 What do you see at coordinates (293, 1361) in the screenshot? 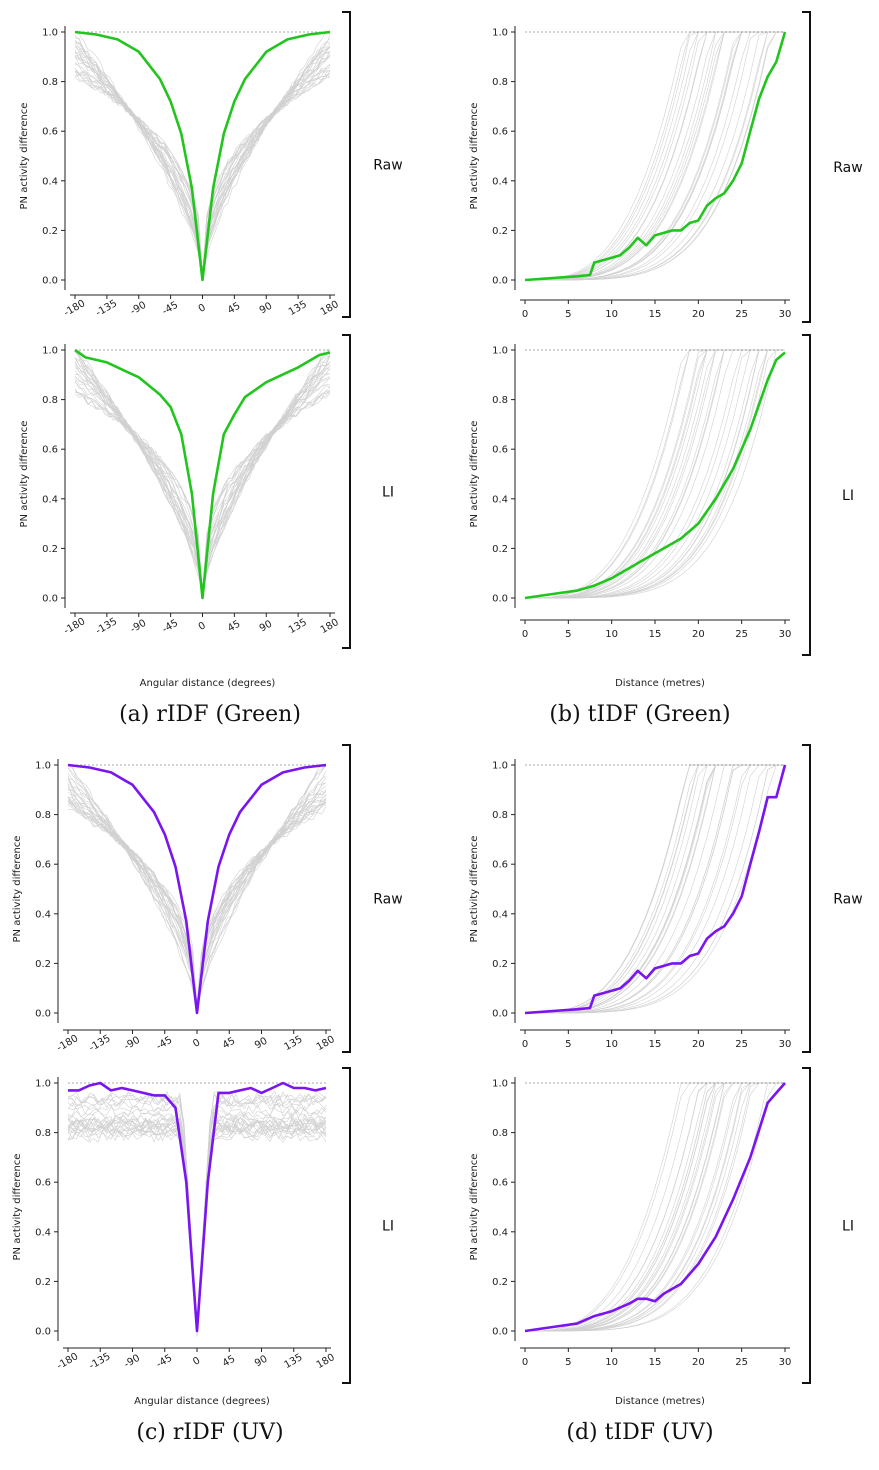
I see `x-tick-label: 135` at bounding box center [293, 1361].